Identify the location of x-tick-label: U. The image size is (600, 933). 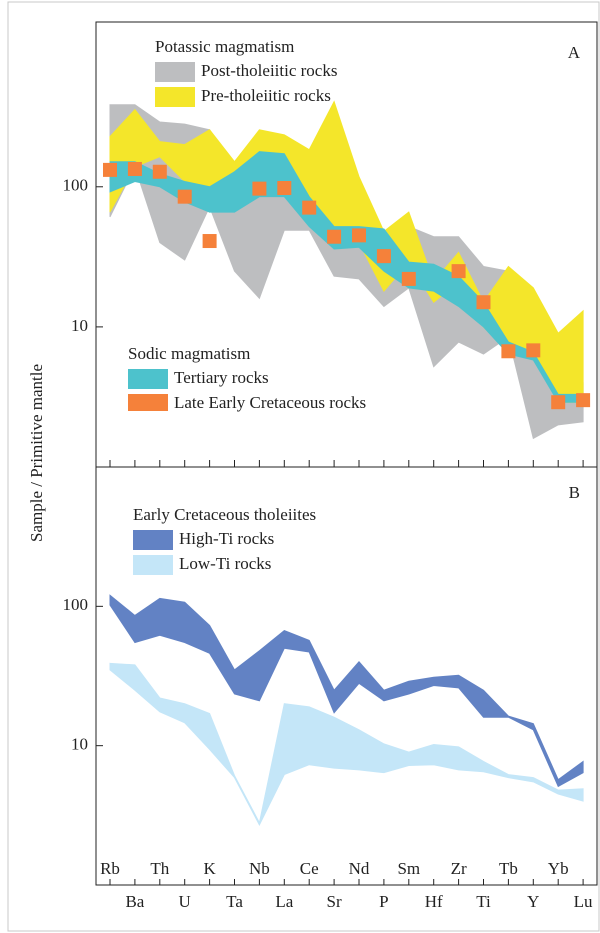
(185, 901).